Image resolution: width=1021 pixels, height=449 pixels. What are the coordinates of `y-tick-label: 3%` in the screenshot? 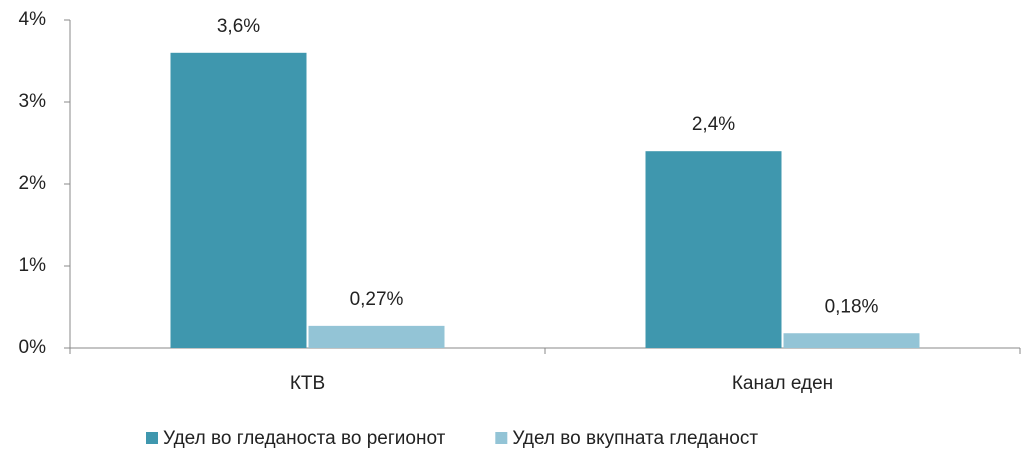 It's located at (33, 101).